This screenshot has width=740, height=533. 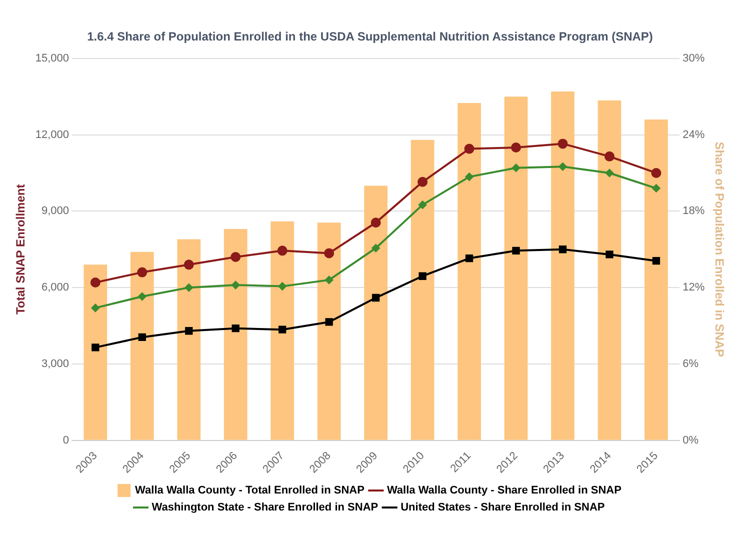 What do you see at coordinates (690, 440) in the screenshot?
I see `y2-tick-label: 0%` at bounding box center [690, 440].